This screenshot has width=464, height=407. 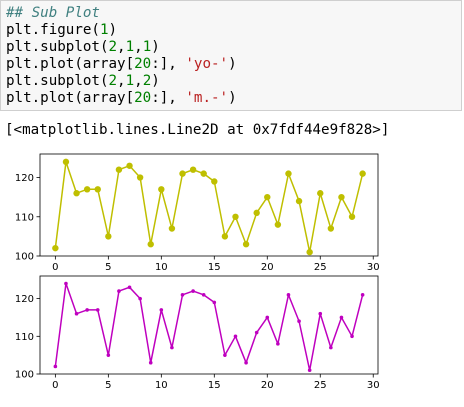 I want to click on code-line: plt.plot(array[20:], 'yo-'), so click(x=121, y=64).